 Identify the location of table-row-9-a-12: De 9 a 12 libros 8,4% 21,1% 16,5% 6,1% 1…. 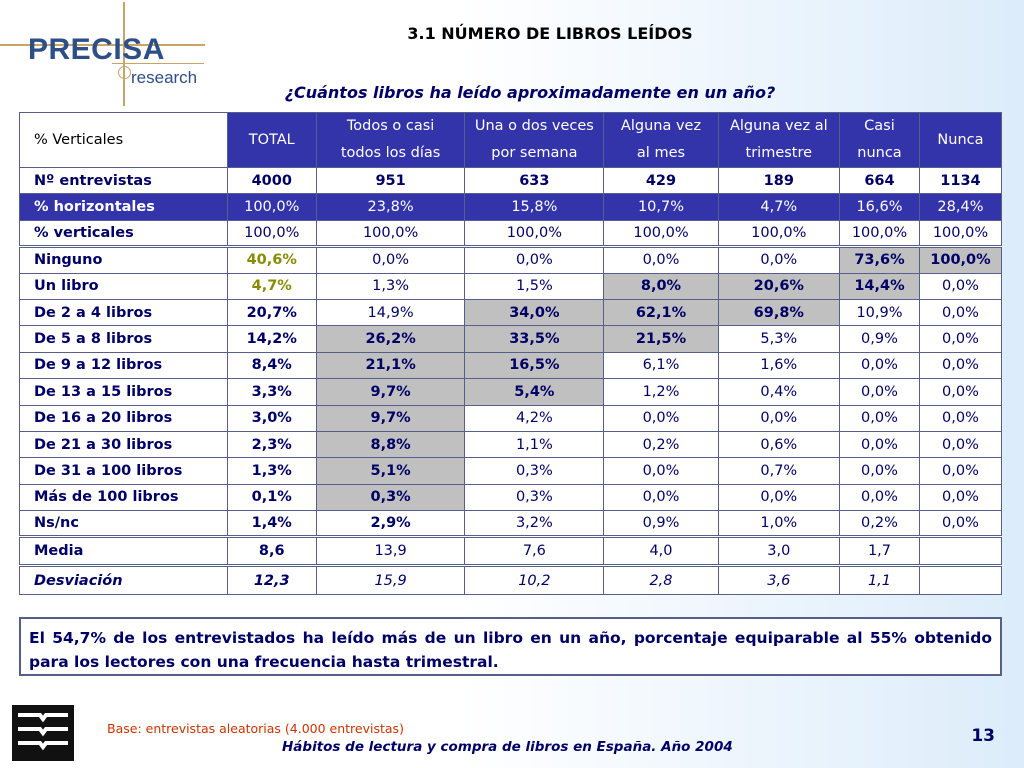
(511, 365).